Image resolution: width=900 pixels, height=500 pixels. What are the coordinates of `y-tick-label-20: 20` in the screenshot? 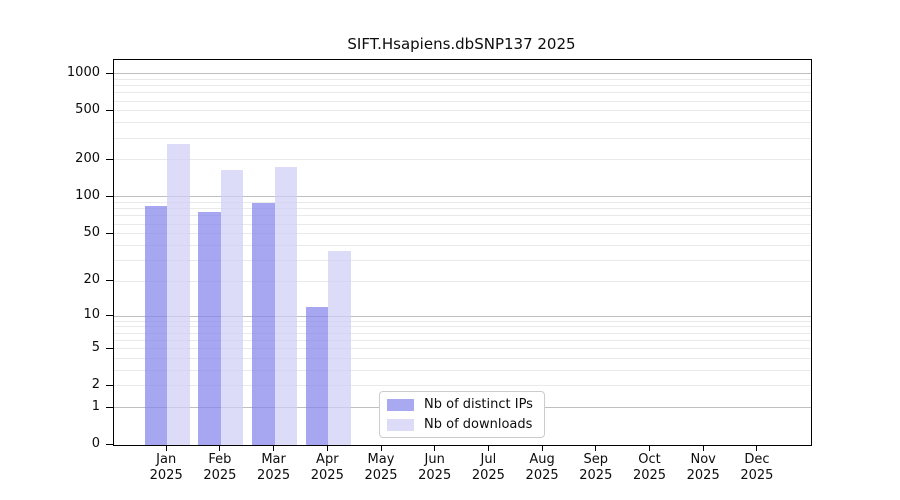 It's located at (91, 280).